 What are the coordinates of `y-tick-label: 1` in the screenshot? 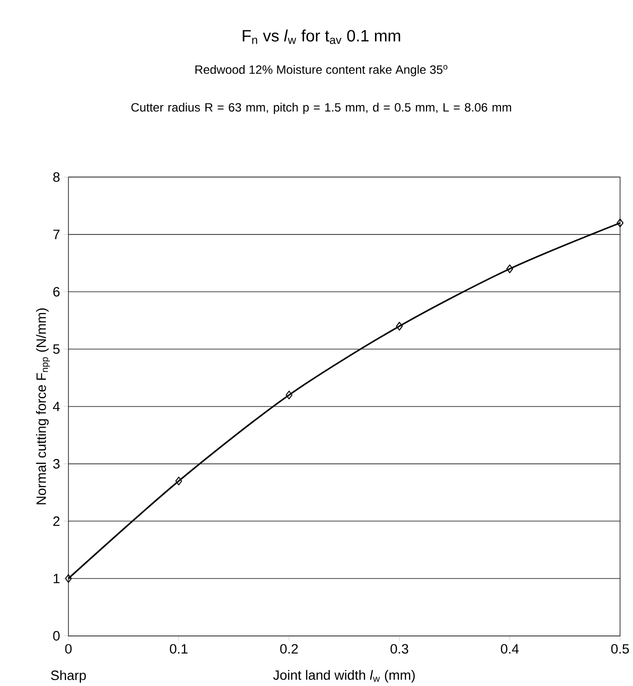 It's located at (57, 579).